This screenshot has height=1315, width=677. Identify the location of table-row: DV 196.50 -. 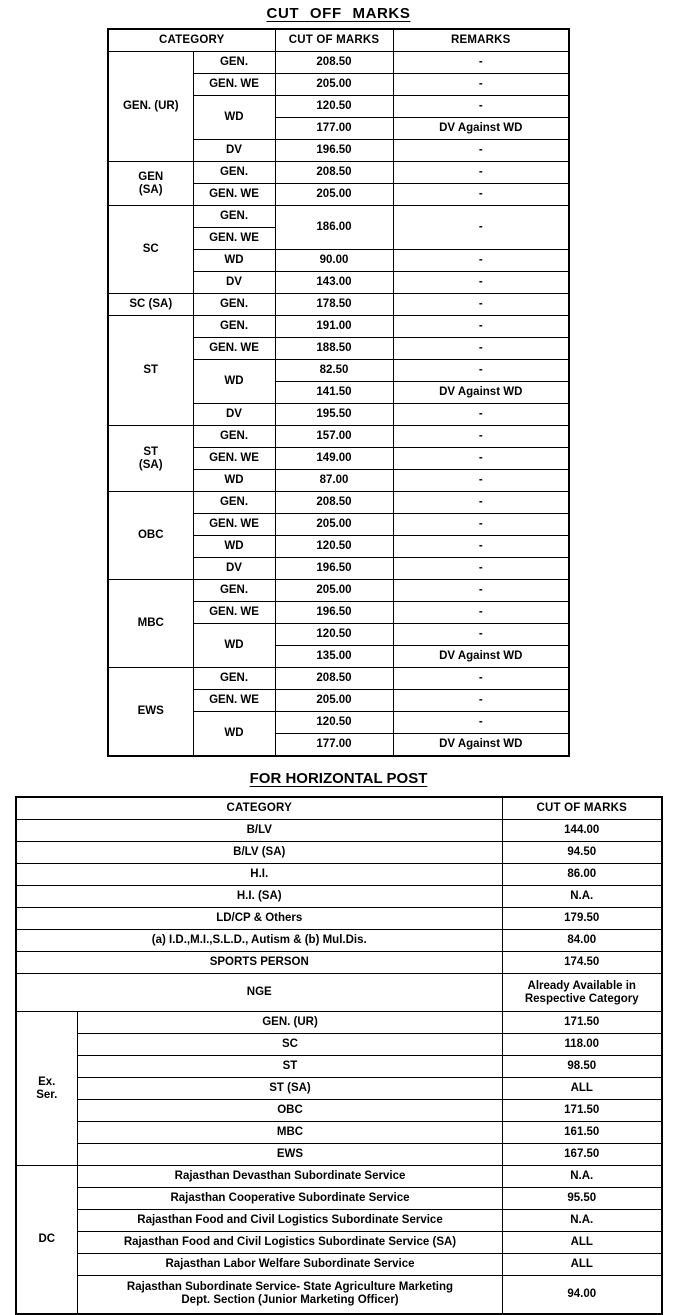
(339, 568).